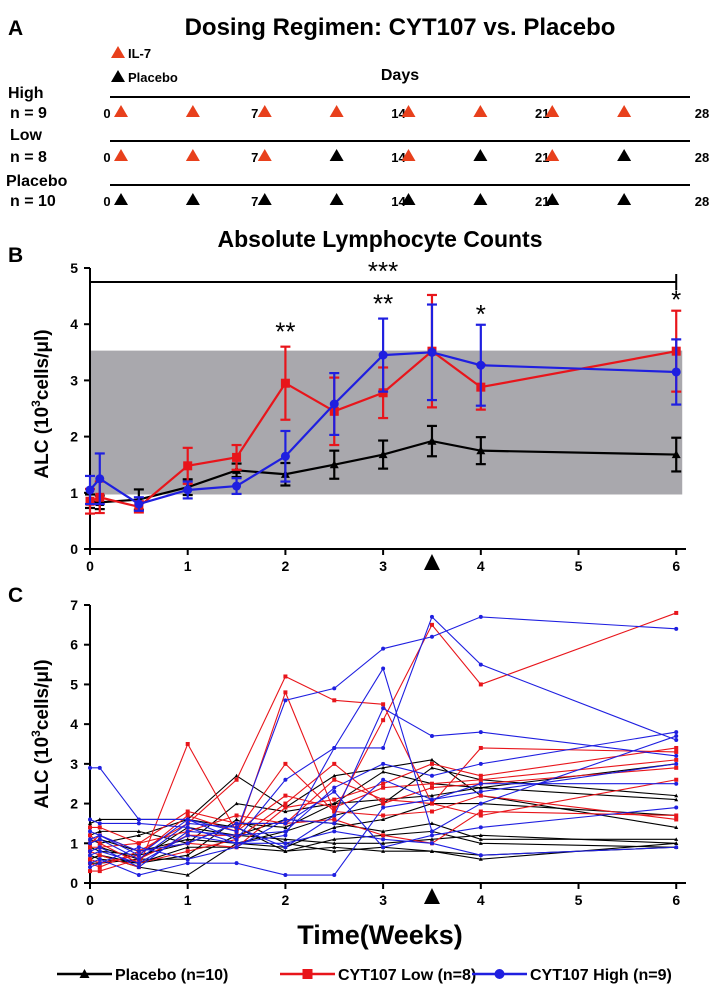 This screenshot has height=995, width=718. What do you see at coordinates (118, 76) in the screenshot?
I see `placebo-legend-triangle` at bounding box center [118, 76].